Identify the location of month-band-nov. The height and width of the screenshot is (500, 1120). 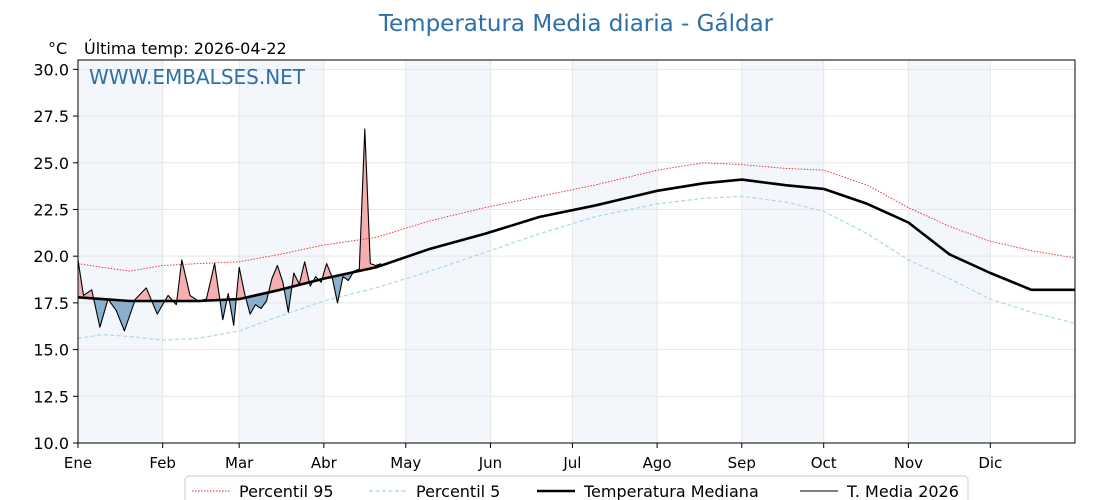
(949, 251).